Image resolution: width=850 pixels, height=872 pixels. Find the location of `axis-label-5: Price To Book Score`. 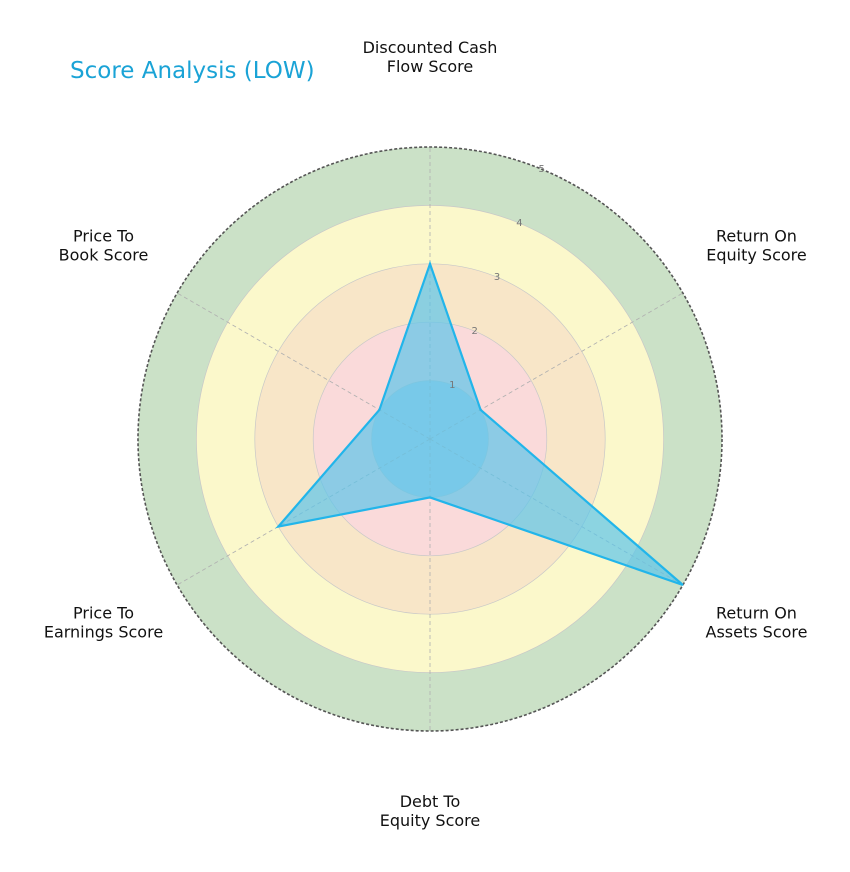

axis-label-5: Price To Book Score is located at coordinates (104, 246).